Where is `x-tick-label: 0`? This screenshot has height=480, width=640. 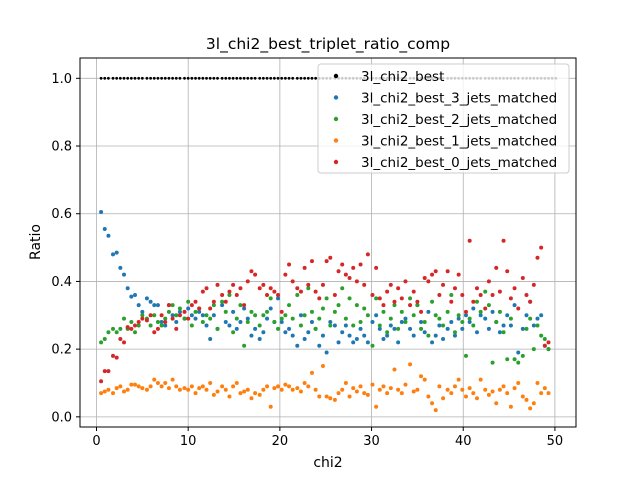
x-tick-label: 0 is located at coordinates (96, 441).